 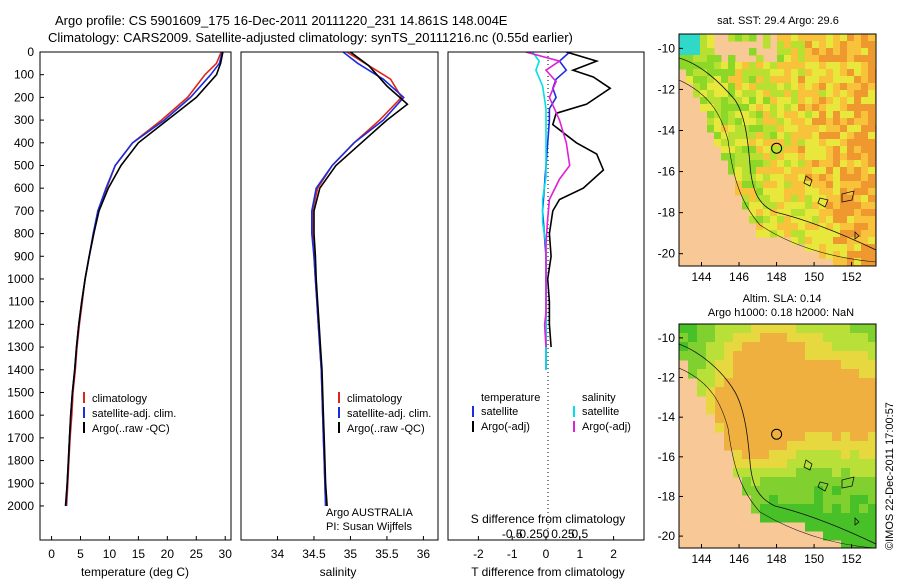 What do you see at coordinates (579, 534) in the screenshot?
I see `s-tick-label: 0.5` at bounding box center [579, 534].